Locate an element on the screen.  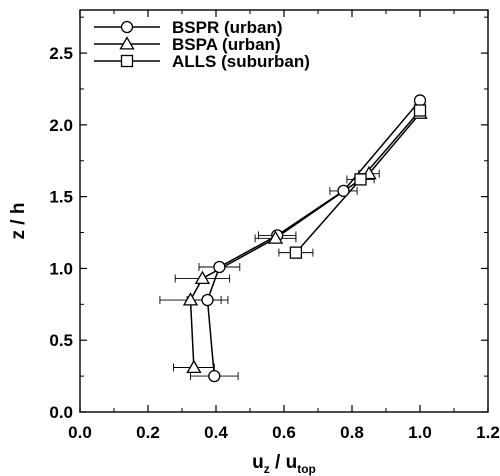
y-tick-label-0: 0.0 is located at coordinates (61, 412).